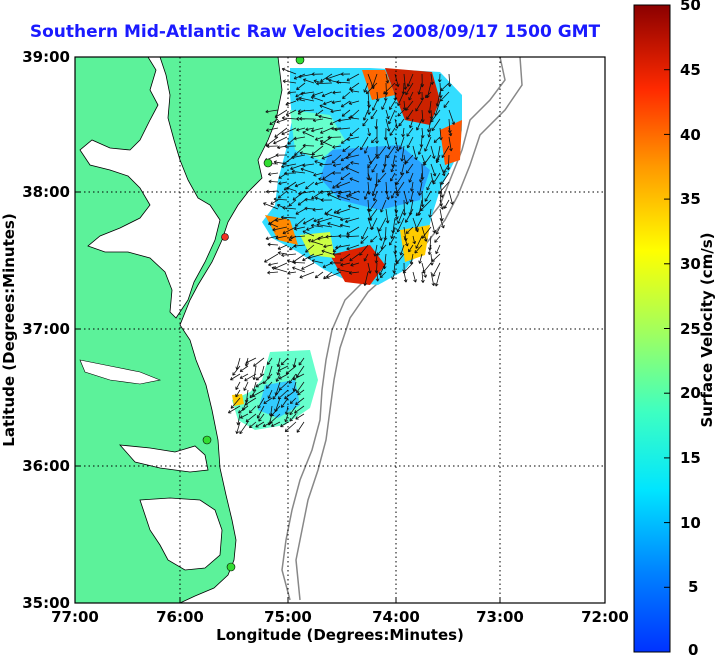 The width and height of the screenshot is (724, 659). What do you see at coordinates (690, 393) in the screenshot?
I see `colorbar-tick: 20` at bounding box center [690, 393].